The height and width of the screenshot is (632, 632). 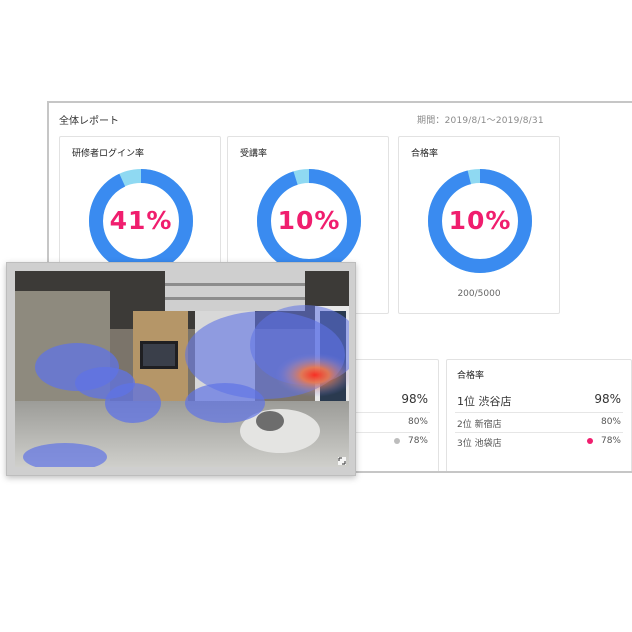 I want to click on report-header: 全体レポート 期間：2019/8/1〜2019/8/31, so click(x=340, y=118).